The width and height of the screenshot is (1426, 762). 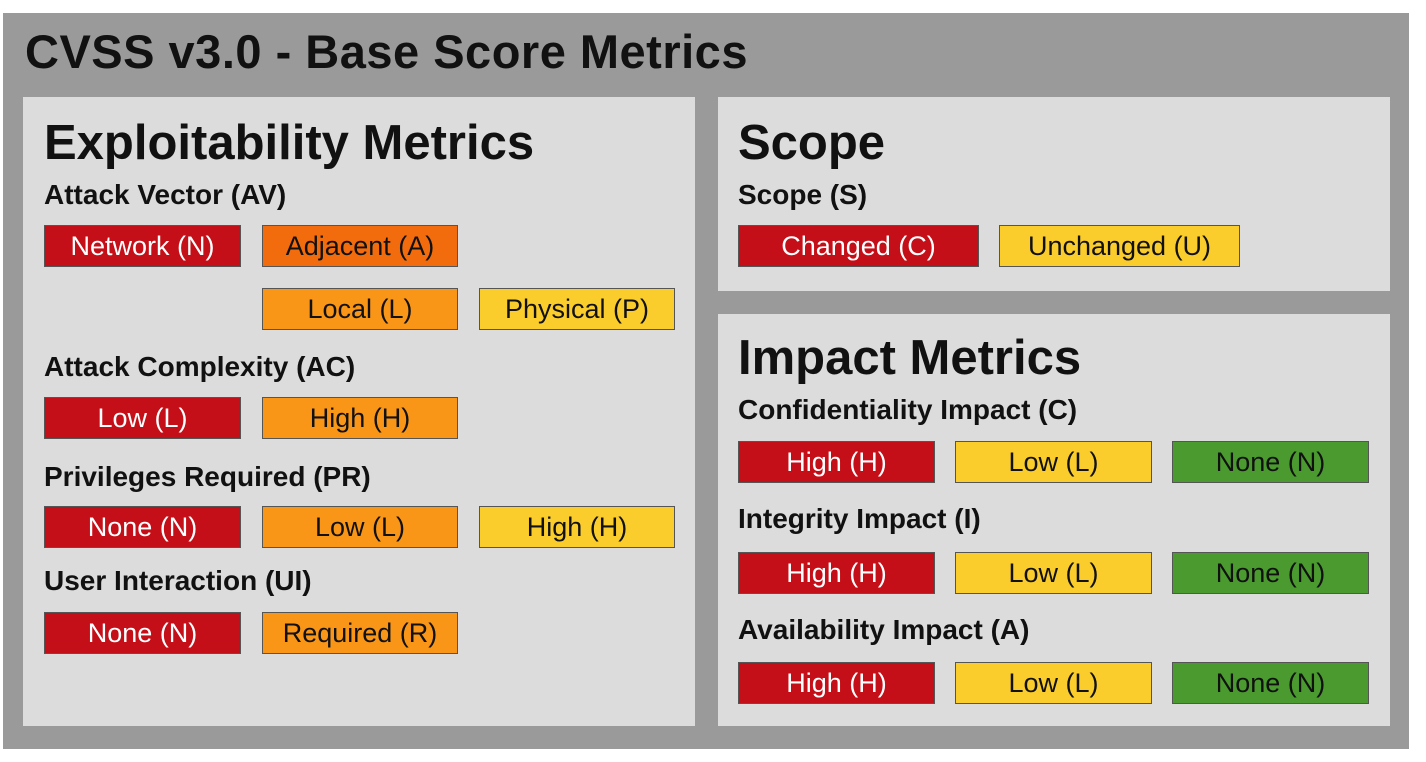 I want to click on a-high-button: High (H), so click(x=836, y=683).